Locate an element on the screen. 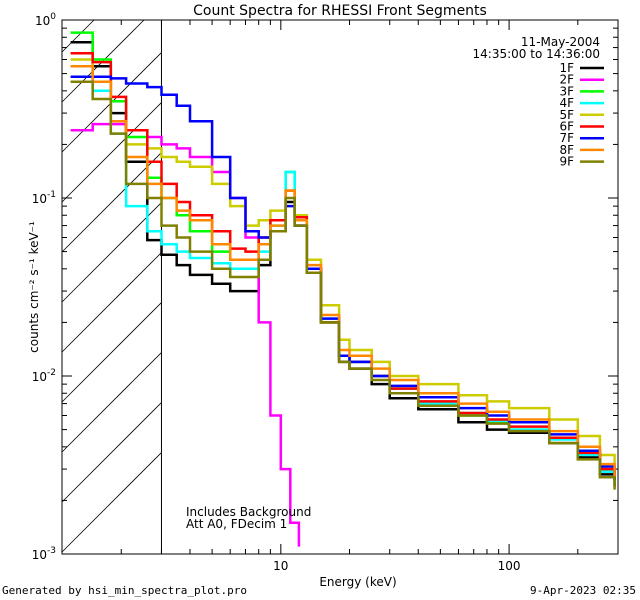  annotation-background: Includes Background is located at coordinates (248, 512).